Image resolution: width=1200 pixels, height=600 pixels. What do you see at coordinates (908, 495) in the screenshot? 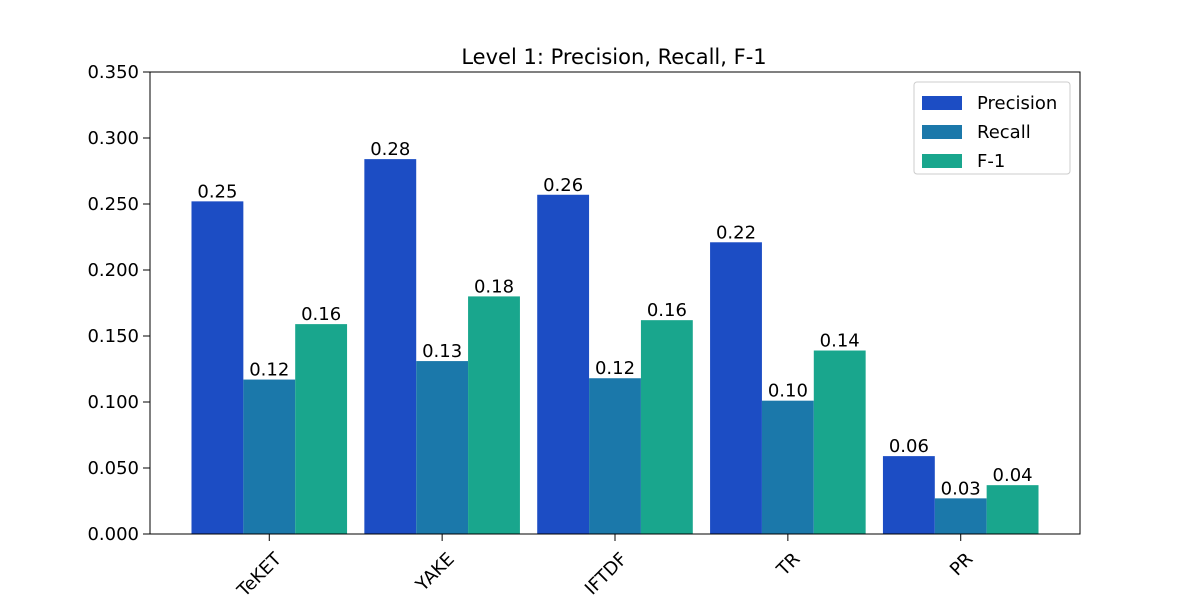
I see `bar-precision-pr` at bounding box center [908, 495].